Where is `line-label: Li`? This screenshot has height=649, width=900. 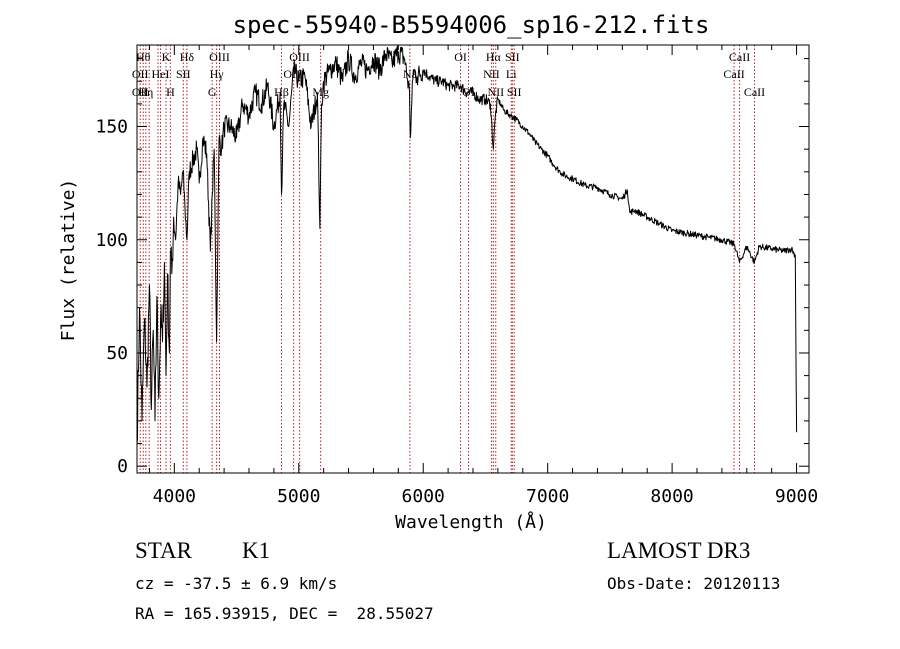
line-label: Li is located at coordinates (511, 74).